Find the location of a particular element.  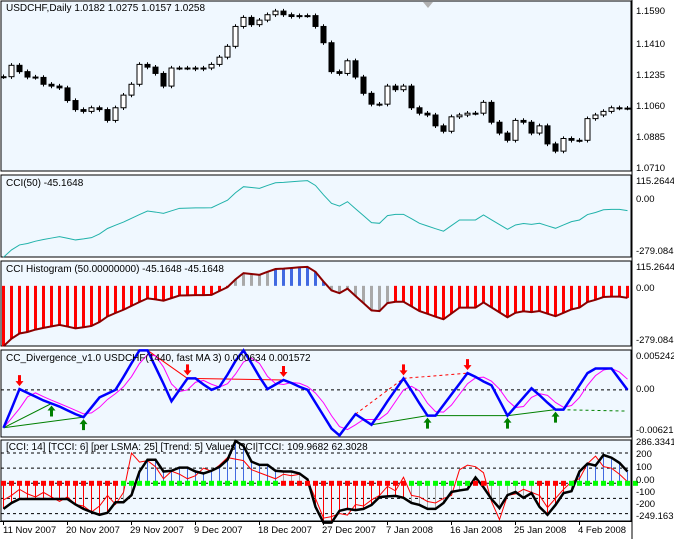

cci-axis-label: -279.084 is located at coordinates (655, 251).